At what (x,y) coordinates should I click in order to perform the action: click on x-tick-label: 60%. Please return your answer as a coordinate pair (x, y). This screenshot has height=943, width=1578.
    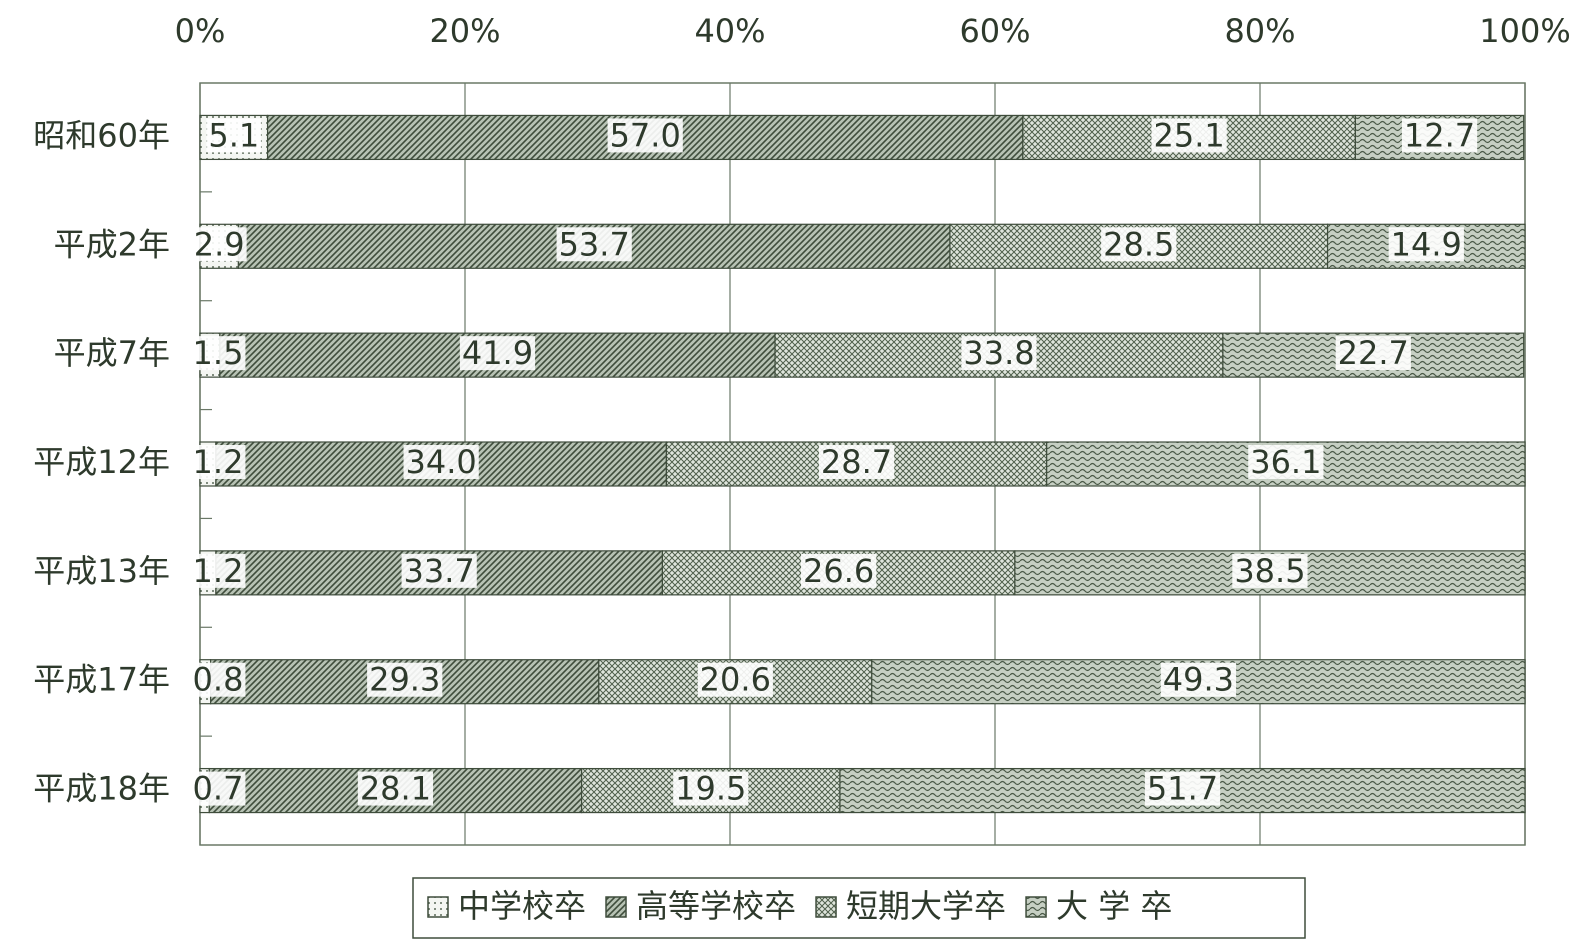
    Looking at the image, I should click on (994, 31).